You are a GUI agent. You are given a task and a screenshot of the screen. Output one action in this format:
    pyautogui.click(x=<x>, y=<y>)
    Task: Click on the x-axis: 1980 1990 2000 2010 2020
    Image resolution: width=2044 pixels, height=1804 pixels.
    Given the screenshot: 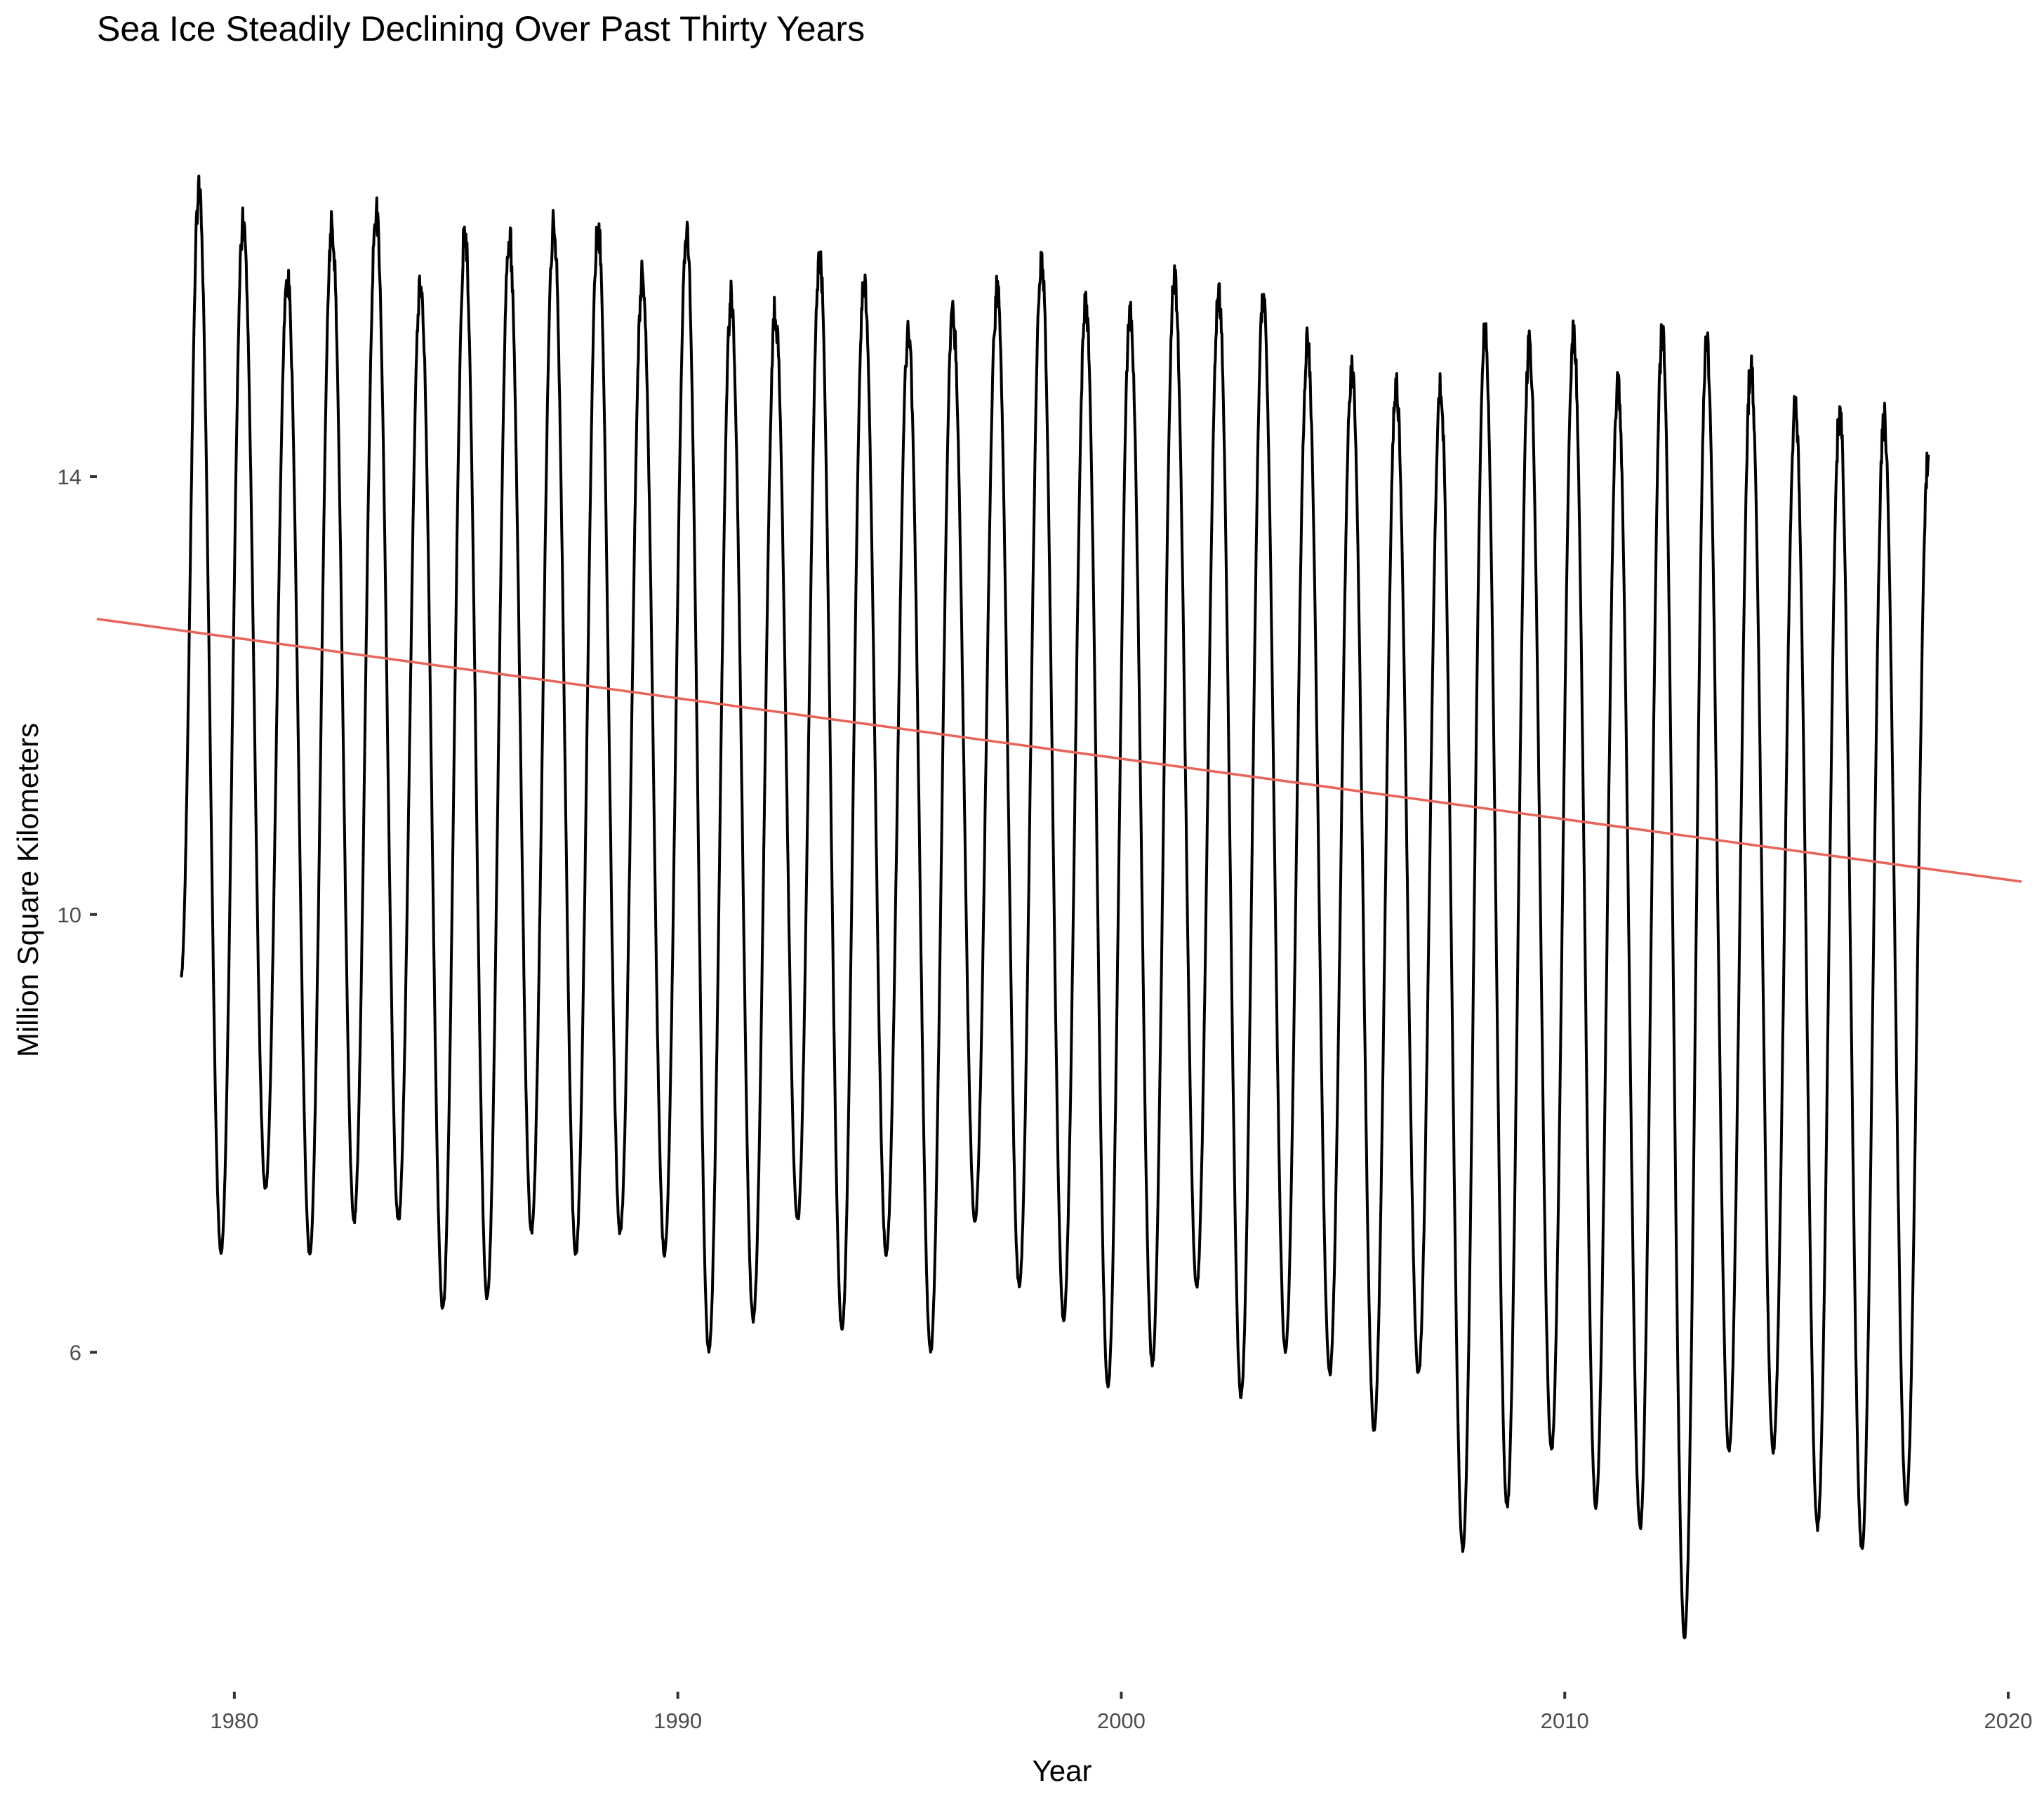 What is the action you would take?
    pyautogui.click(x=1121, y=1712)
    